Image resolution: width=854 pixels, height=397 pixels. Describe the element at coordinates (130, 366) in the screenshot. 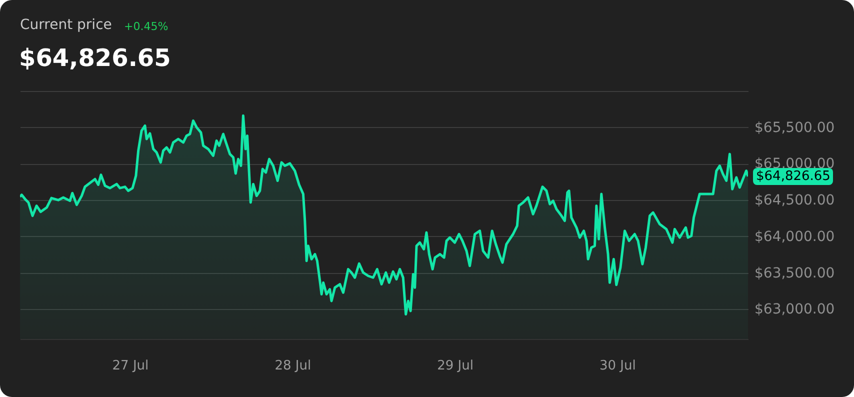

I see `x-tick-label: 27 Jul` at that location.